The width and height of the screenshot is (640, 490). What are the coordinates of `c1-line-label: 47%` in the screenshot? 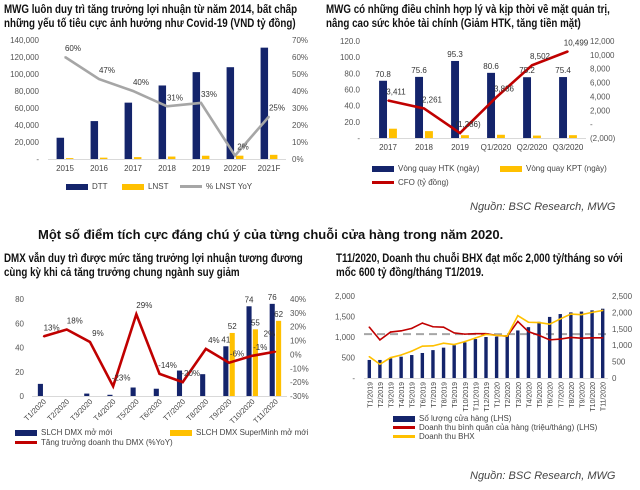 It's located at (107, 70).